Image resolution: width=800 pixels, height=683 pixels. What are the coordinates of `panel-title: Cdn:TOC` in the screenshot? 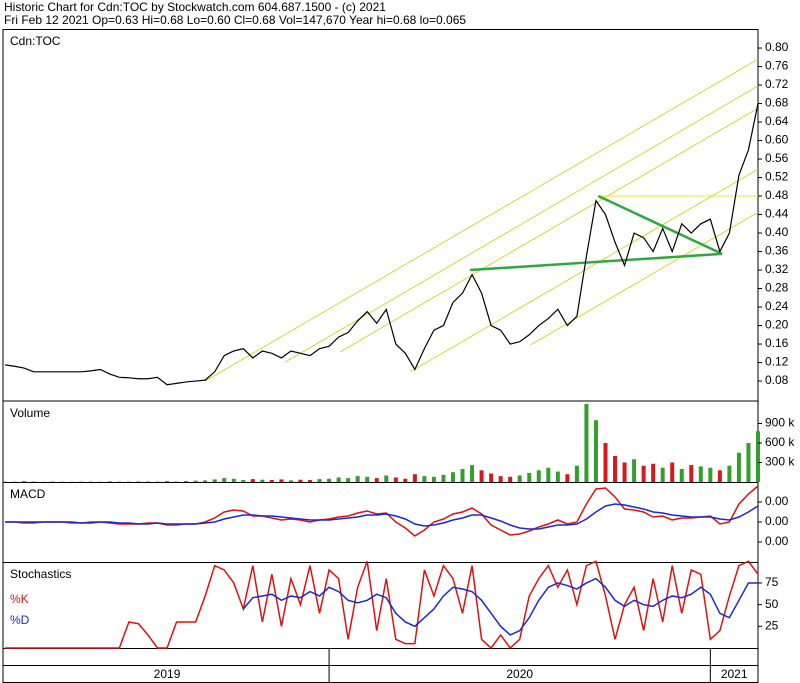 It's located at (35, 41).